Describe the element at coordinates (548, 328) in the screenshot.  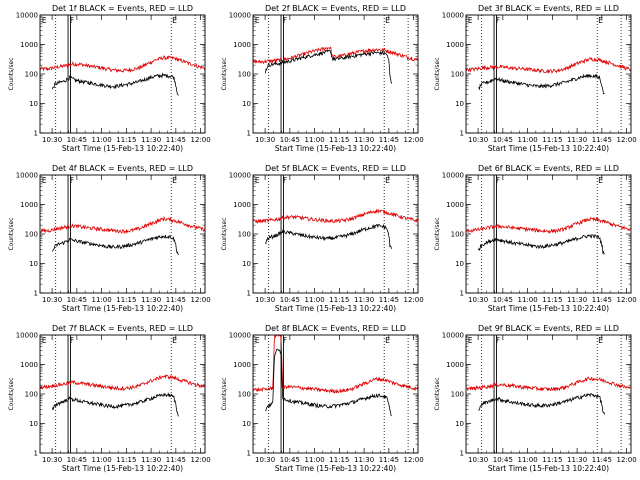
I see `panel-title: Det 9f BLACK = Events, RED = LLD` at that location.